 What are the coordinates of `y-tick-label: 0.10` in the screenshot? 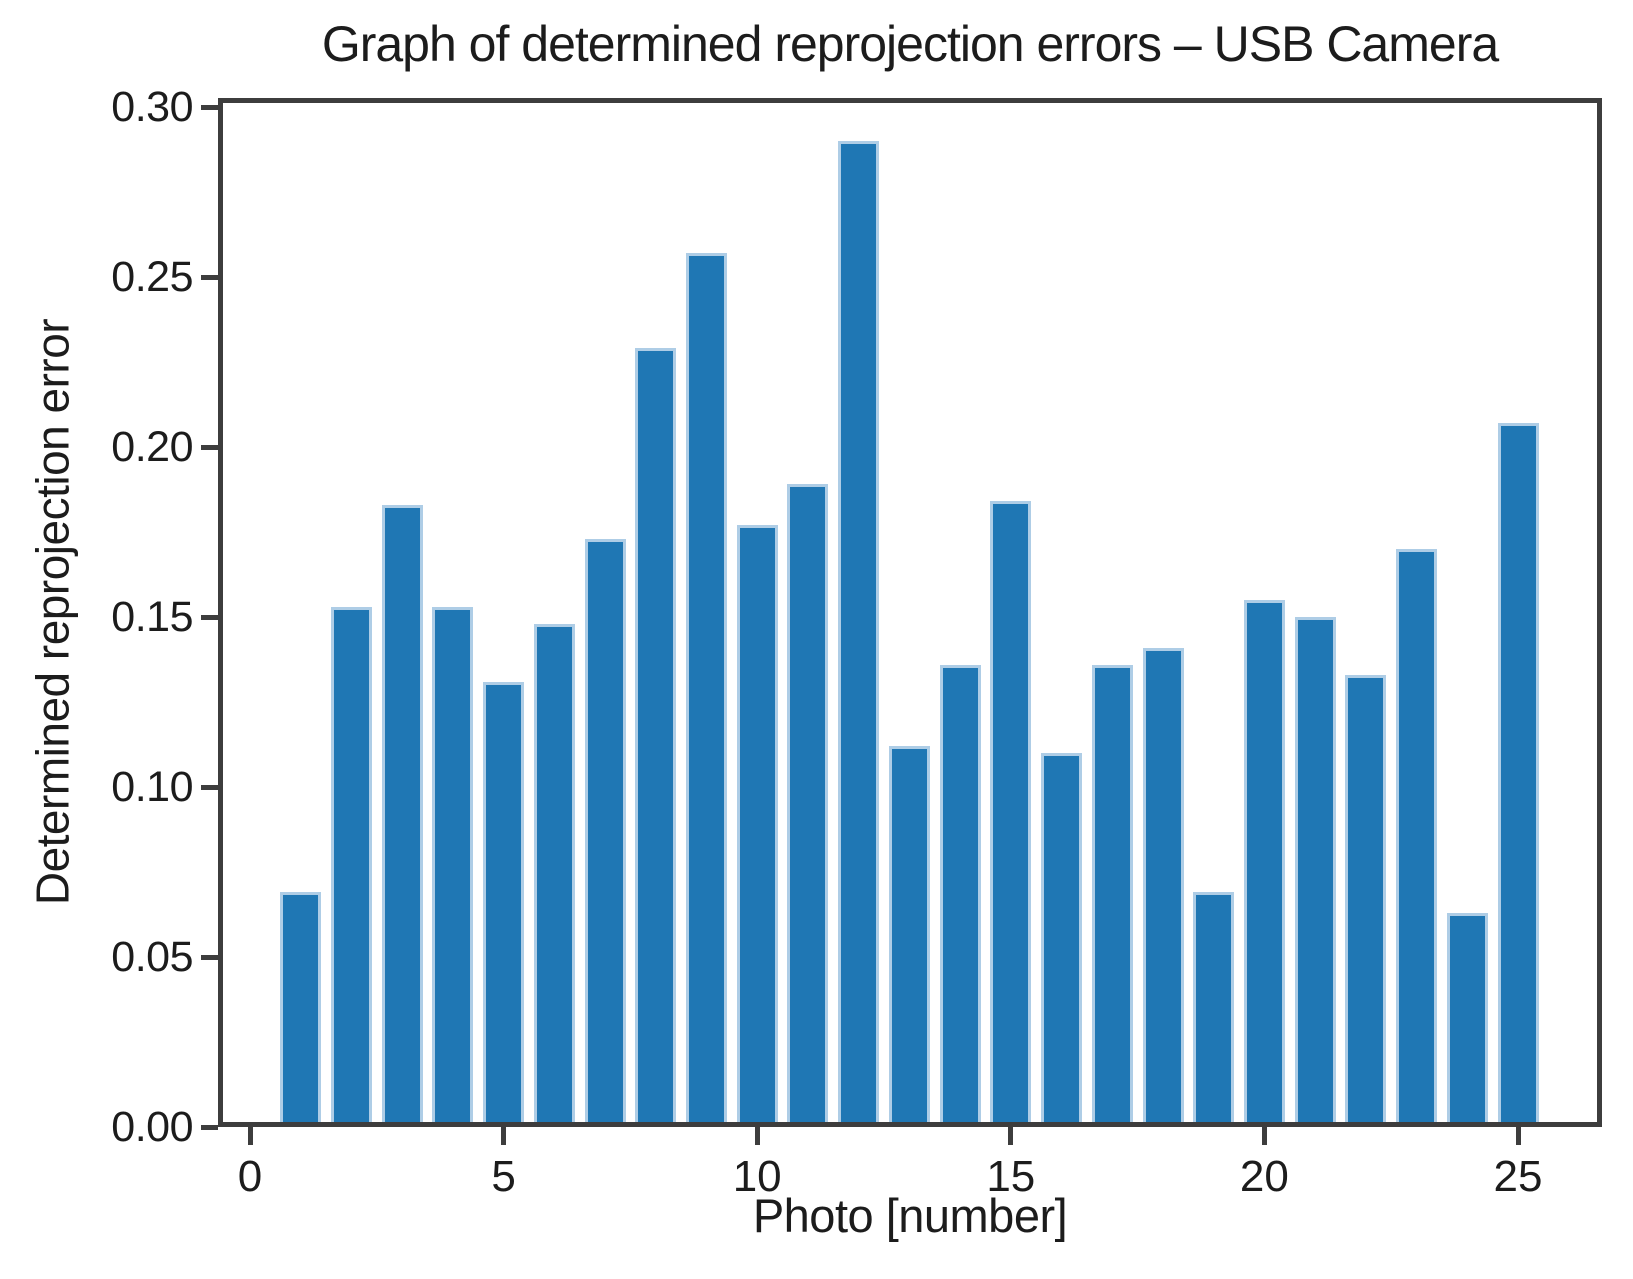 It's located at (152, 787).